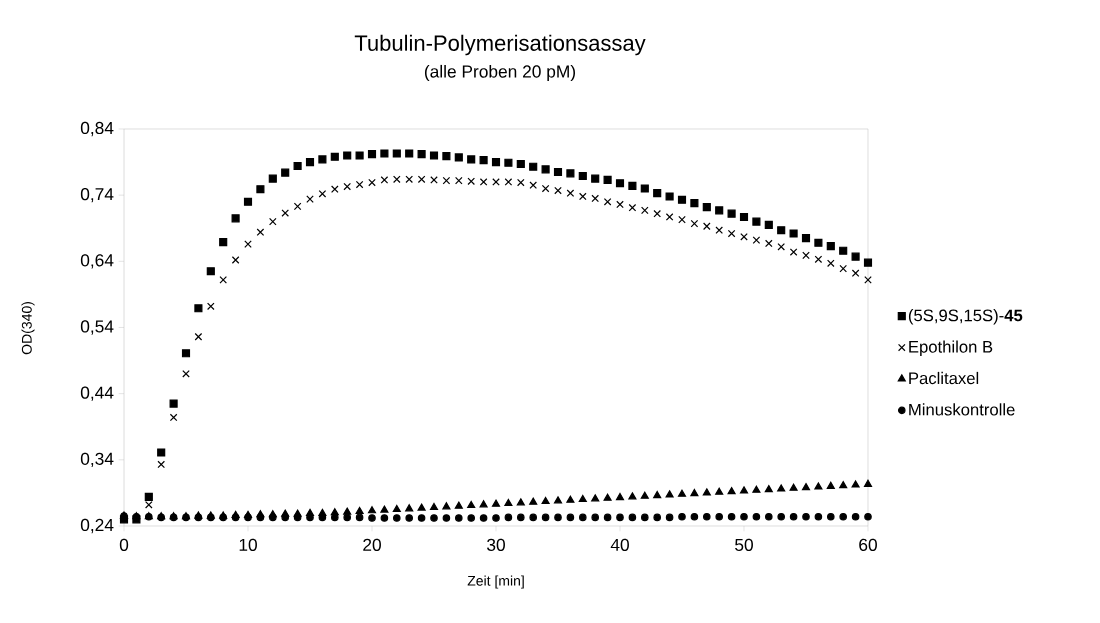 The height and width of the screenshot is (623, 1100). What do you see at coordinates (97, 526) in the screenshot?
I see `y-tick-label: 0,24` at bounding box center [97, 526].